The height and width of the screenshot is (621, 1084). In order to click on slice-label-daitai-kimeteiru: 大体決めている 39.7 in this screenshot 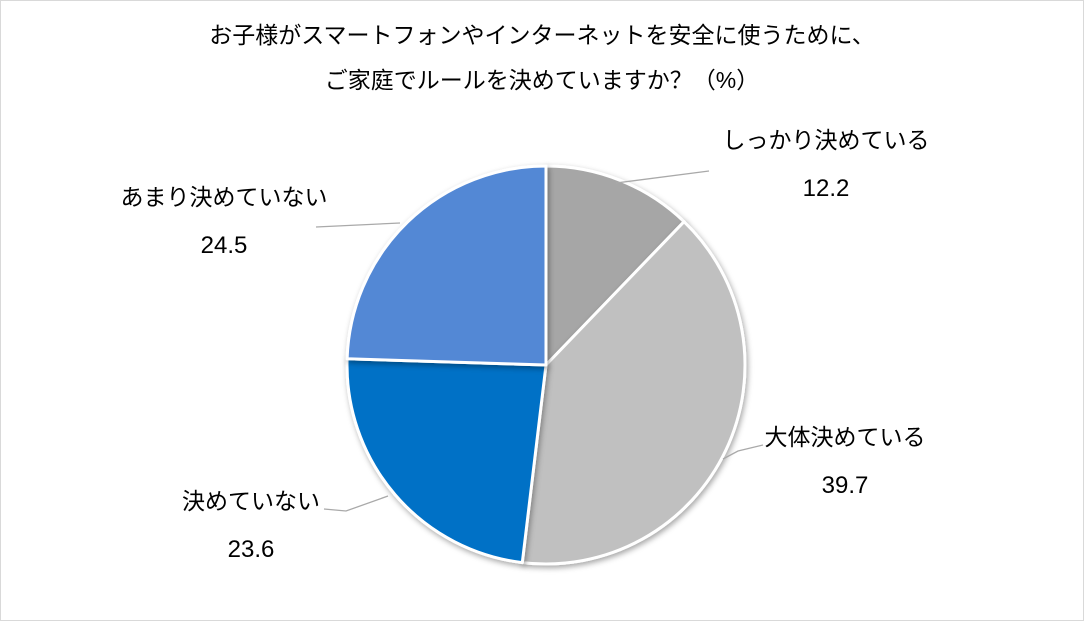, I will do `click(845, 461)`.